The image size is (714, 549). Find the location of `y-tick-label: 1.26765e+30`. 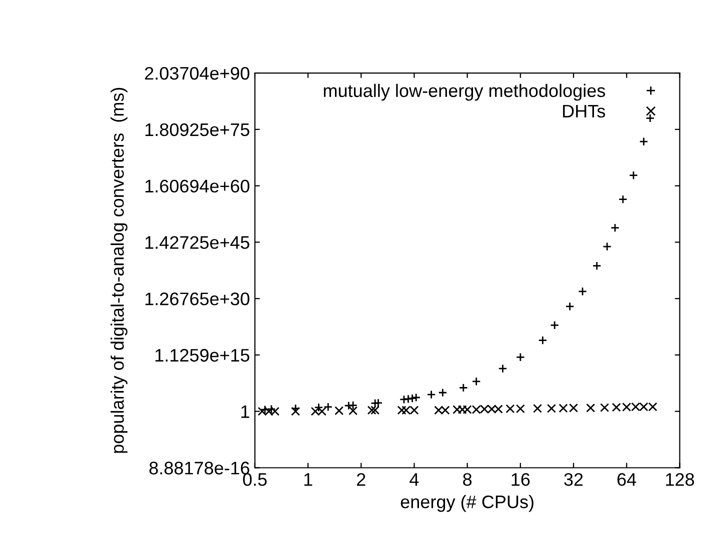

y-tick-label: 1.26765e+30 is located at coordinates (197, 299).